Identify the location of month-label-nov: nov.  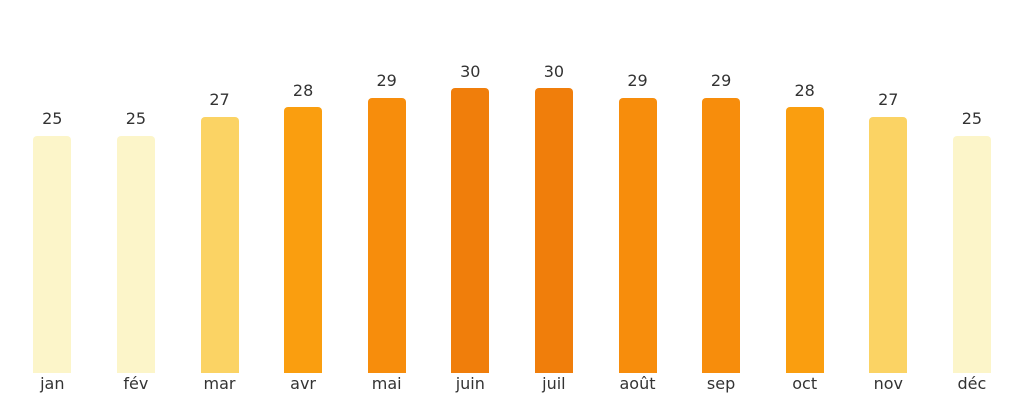
(888, 383).